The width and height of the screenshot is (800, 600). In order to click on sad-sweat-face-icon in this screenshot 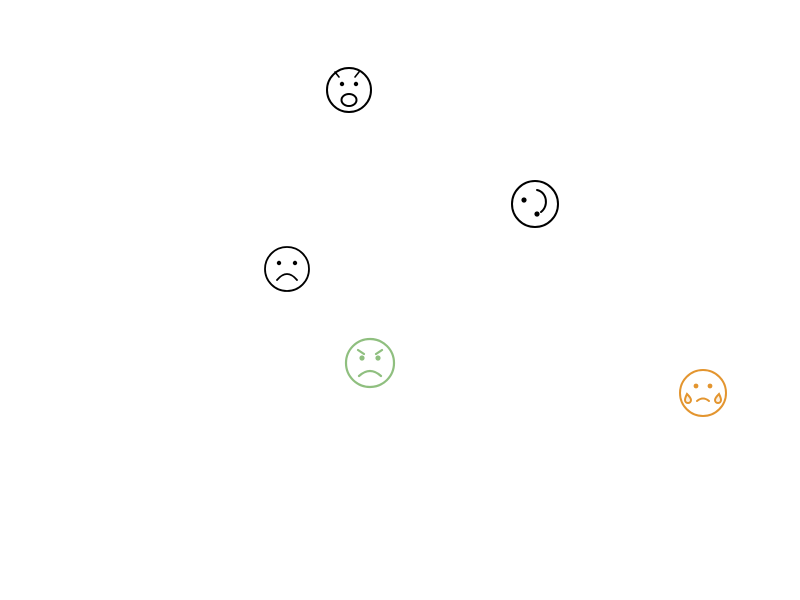, I will do `click(703, 393)`.